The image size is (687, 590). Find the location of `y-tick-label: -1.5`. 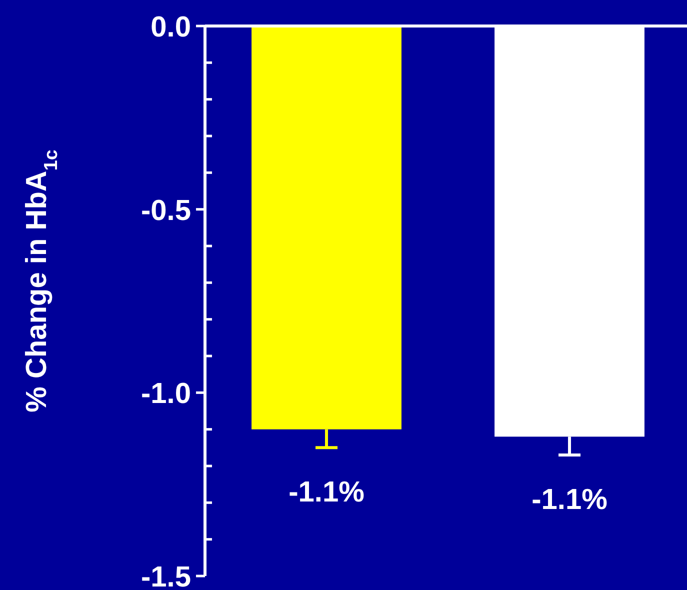

y-tick-label: -1.5 is located at coordinates (166, 575).